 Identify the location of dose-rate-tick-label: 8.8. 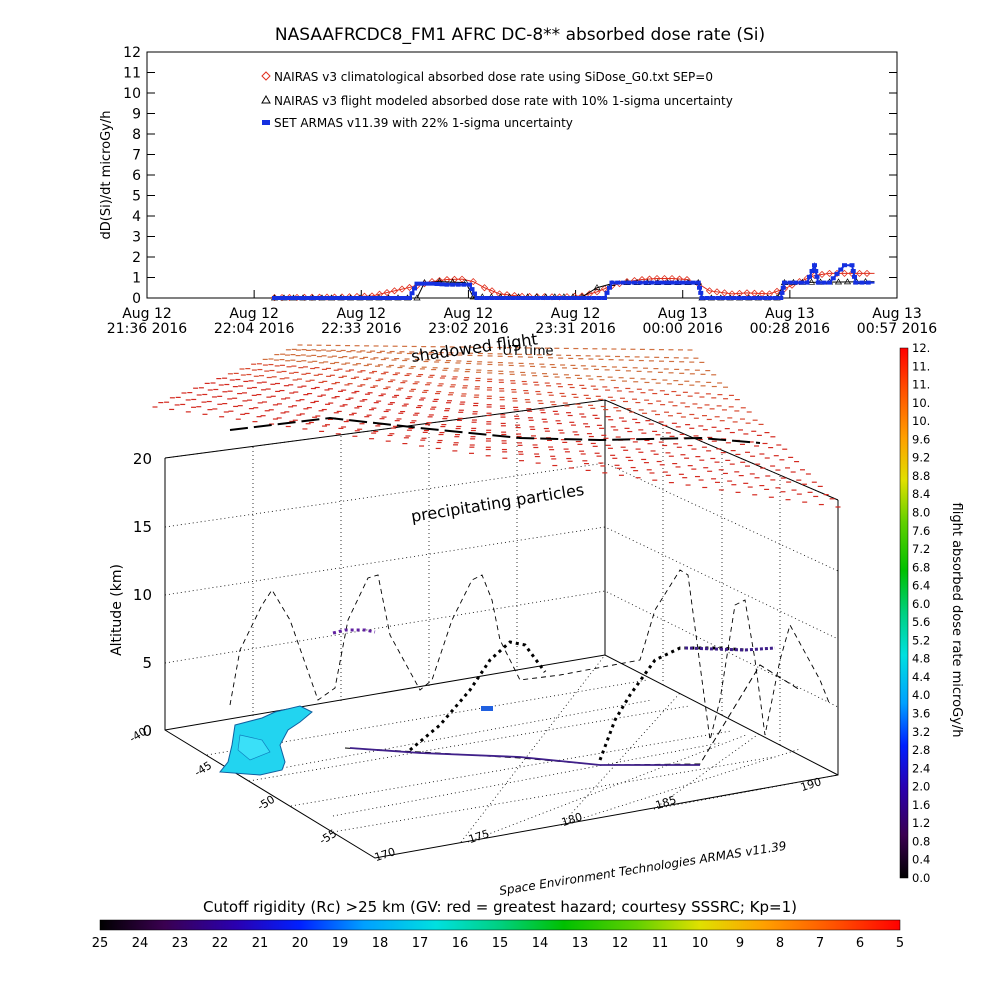
(921, 476).